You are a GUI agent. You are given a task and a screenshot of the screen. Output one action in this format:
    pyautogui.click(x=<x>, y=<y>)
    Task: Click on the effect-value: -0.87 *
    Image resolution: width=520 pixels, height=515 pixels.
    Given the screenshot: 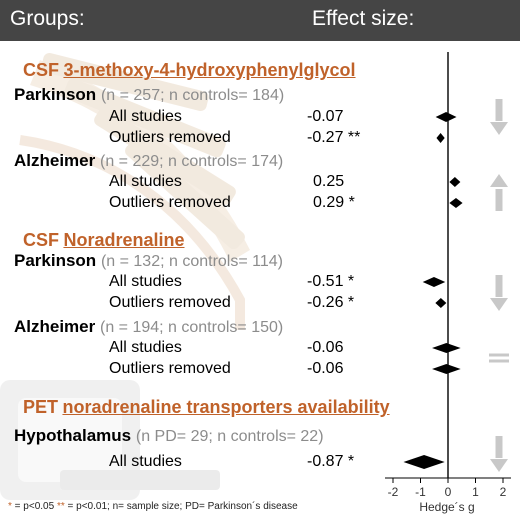 What is the action you would take?
    pyautogui.click(x=331, y=461)
    